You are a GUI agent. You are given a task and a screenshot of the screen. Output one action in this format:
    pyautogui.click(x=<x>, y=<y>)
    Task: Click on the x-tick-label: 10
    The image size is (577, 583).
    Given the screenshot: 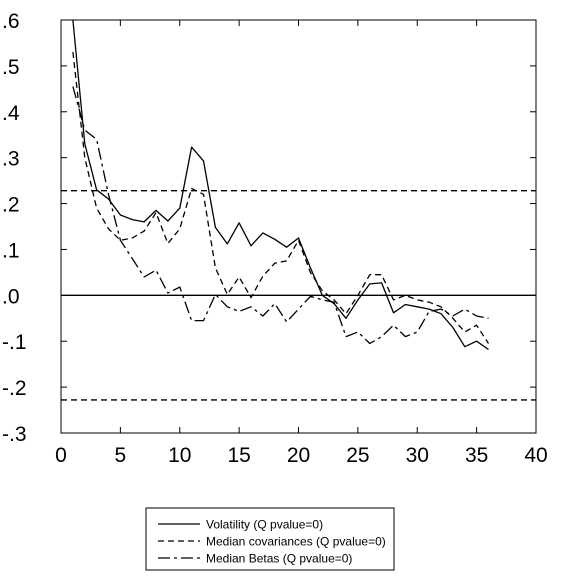 What is the action you would take?
    pyautogui.click(x=179, y=455)
    